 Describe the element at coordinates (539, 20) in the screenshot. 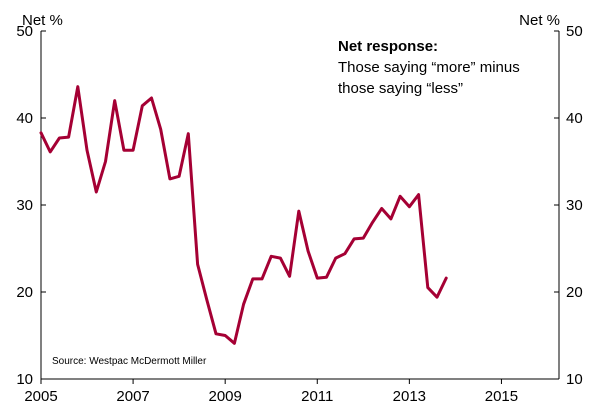

I see `y-axis-unit-right: Net %` at that location.